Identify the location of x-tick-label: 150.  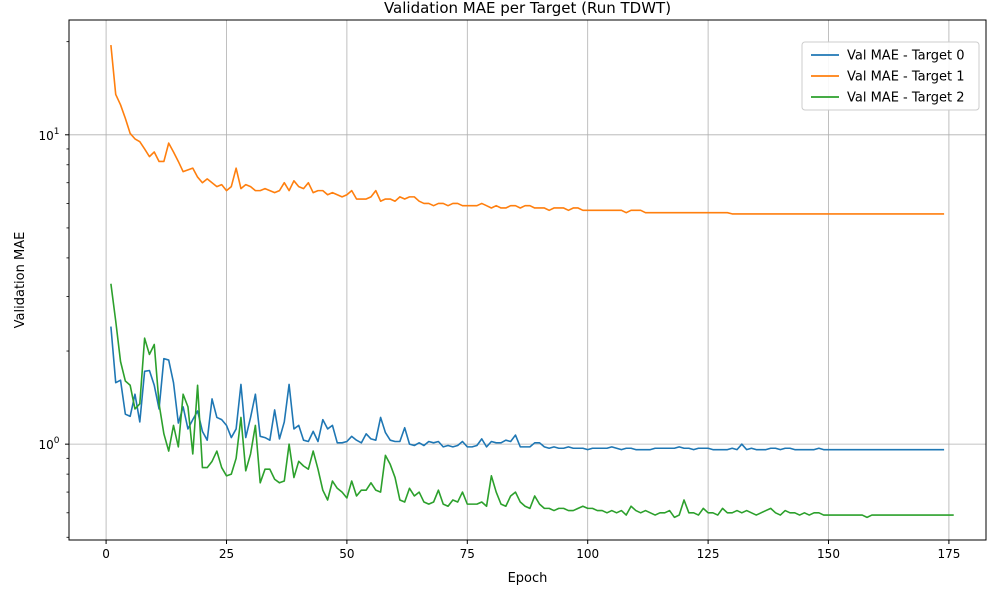
(828, 554).